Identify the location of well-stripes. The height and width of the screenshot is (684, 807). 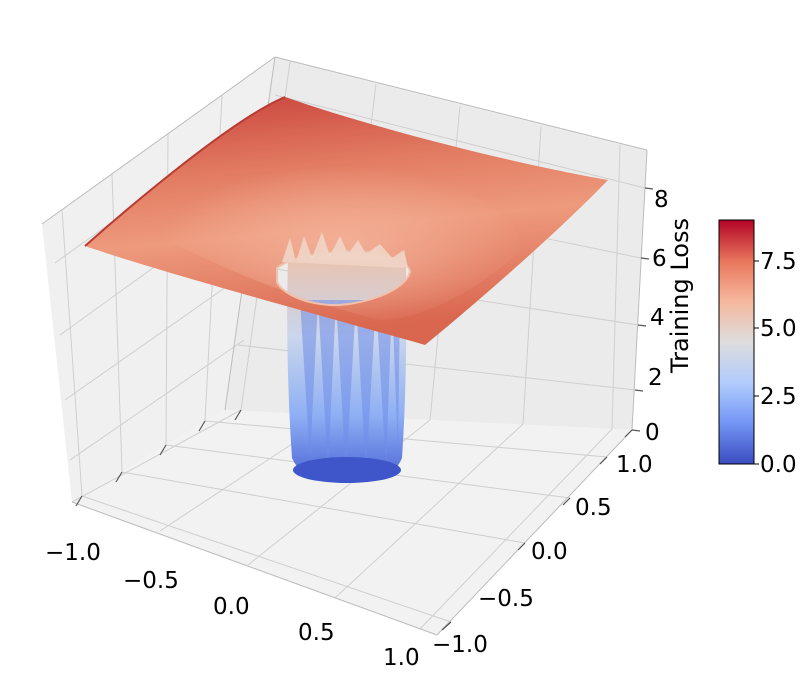
(350, 389).